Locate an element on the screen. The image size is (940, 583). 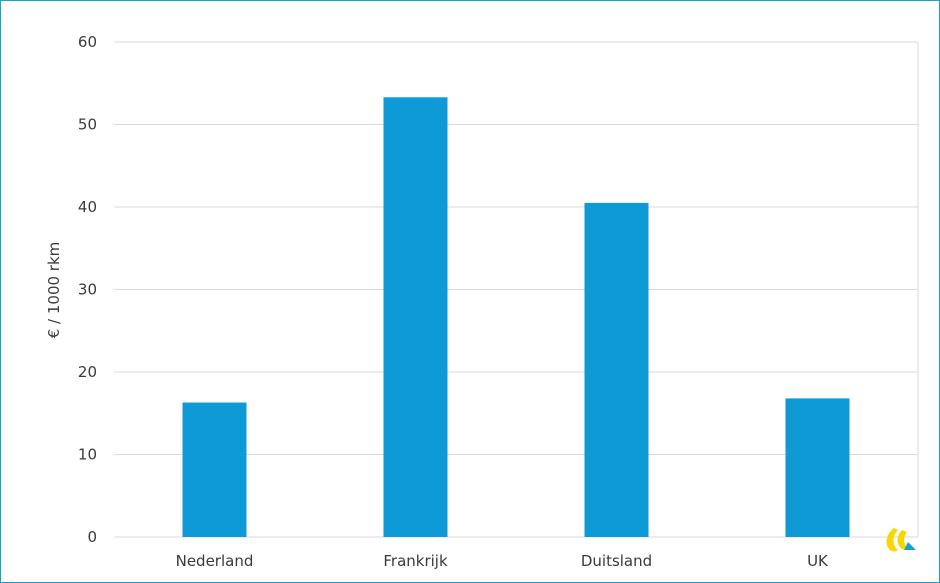
x-tick-label: Duitsland is located at coordinates (616, 561).